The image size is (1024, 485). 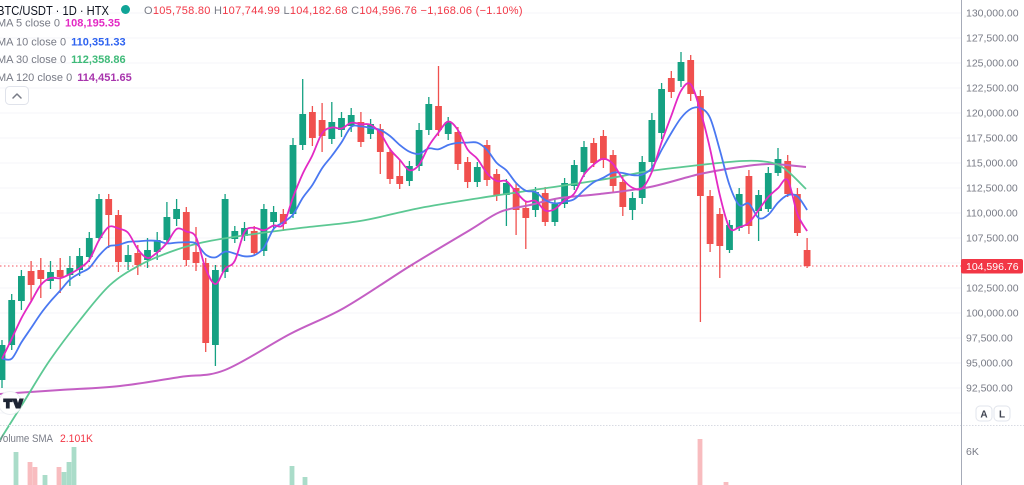 I want to click on svg-text: 110,000.00, so click(x=992, y=214).